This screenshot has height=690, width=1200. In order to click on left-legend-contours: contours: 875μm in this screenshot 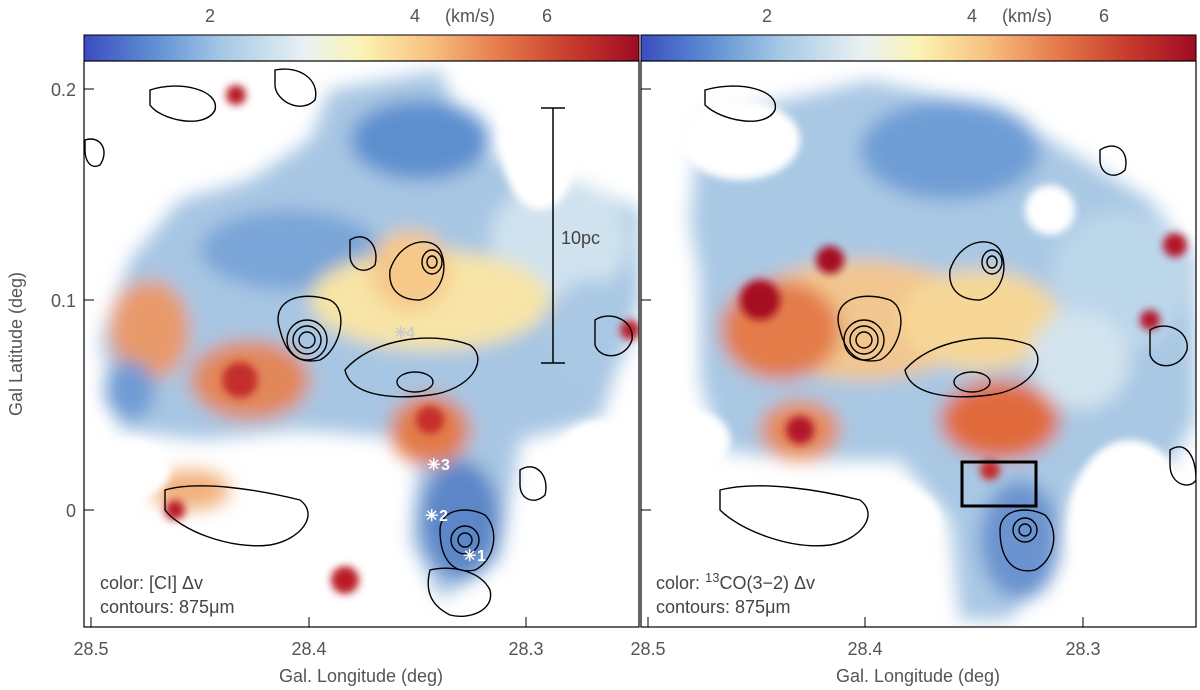, I will do `click(167, 607)`.